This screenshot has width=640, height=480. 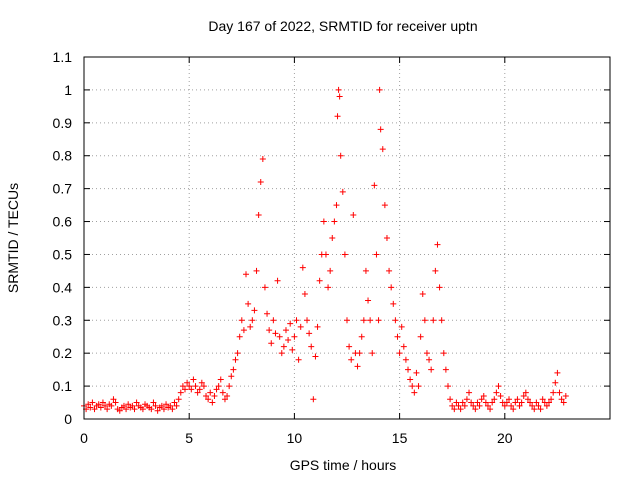 I want to click on y-tick-label: 0.4, so click(x=63, y=287).